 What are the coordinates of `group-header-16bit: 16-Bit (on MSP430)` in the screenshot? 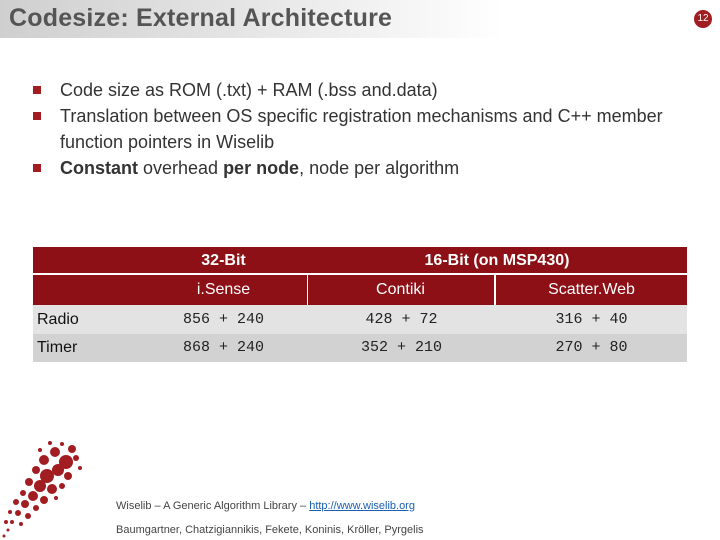 It's located at (497, 260).